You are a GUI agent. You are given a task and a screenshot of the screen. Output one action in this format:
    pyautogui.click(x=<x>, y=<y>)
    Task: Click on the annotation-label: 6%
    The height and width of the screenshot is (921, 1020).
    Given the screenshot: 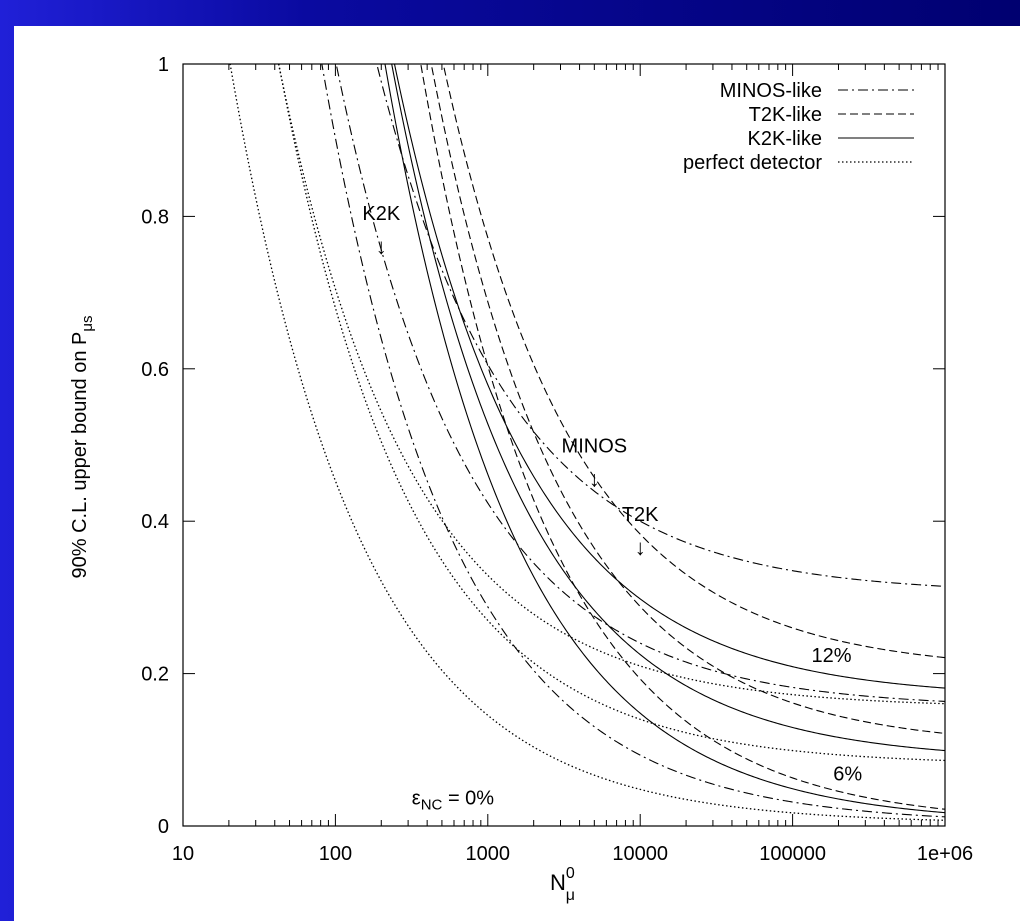 What is the action you would take?
    pyautogui.click(x=847, y=774)
    